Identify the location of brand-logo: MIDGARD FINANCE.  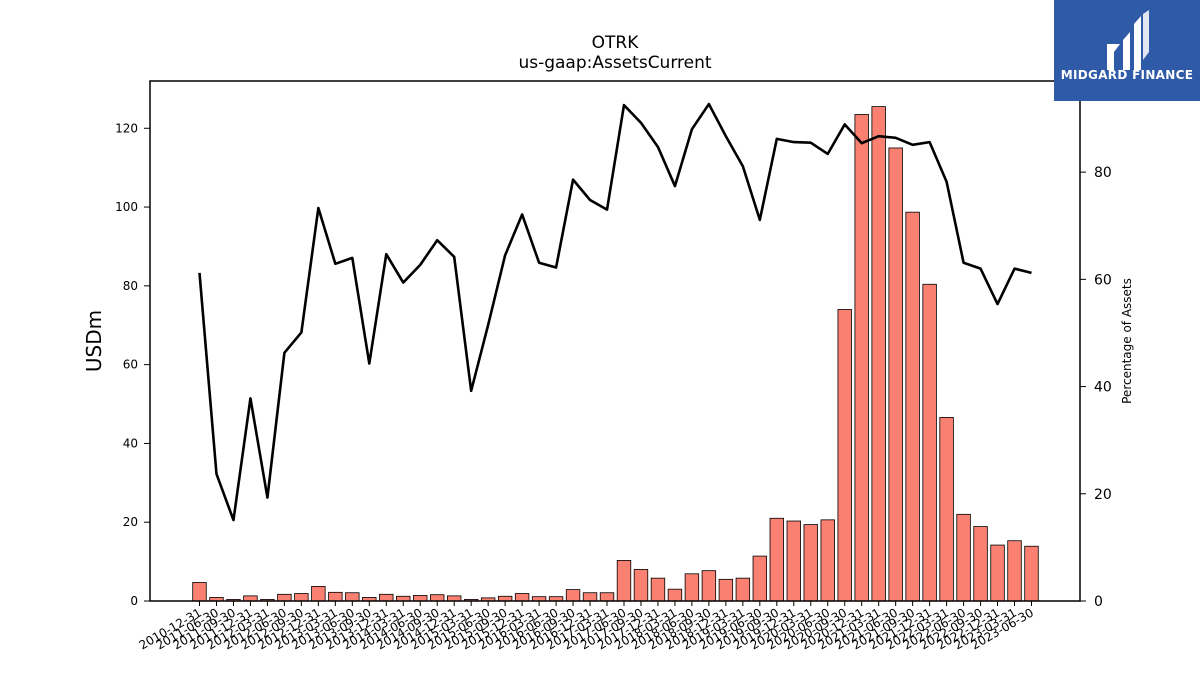
(1127, 50).